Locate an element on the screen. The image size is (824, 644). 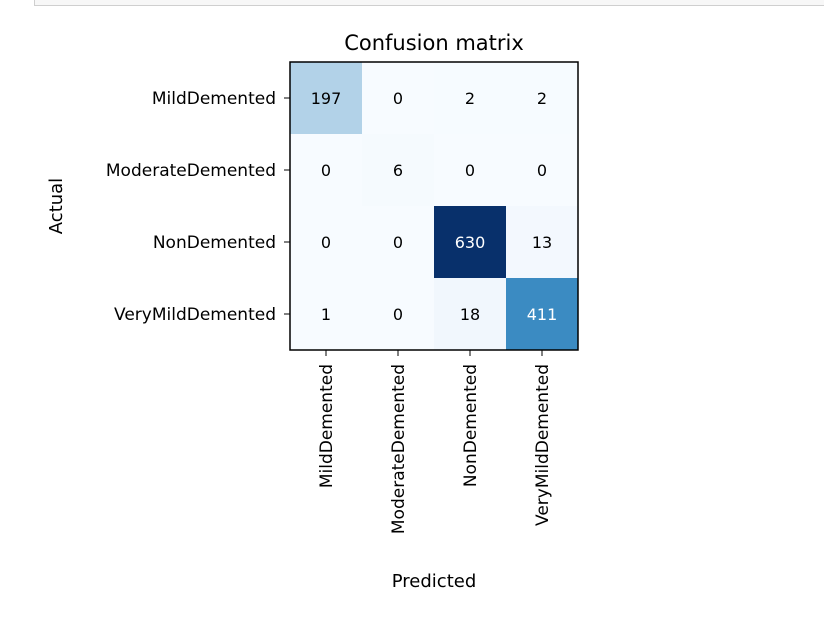
y-tick-label: ModerateDemented is located at coordinates (191, 171).